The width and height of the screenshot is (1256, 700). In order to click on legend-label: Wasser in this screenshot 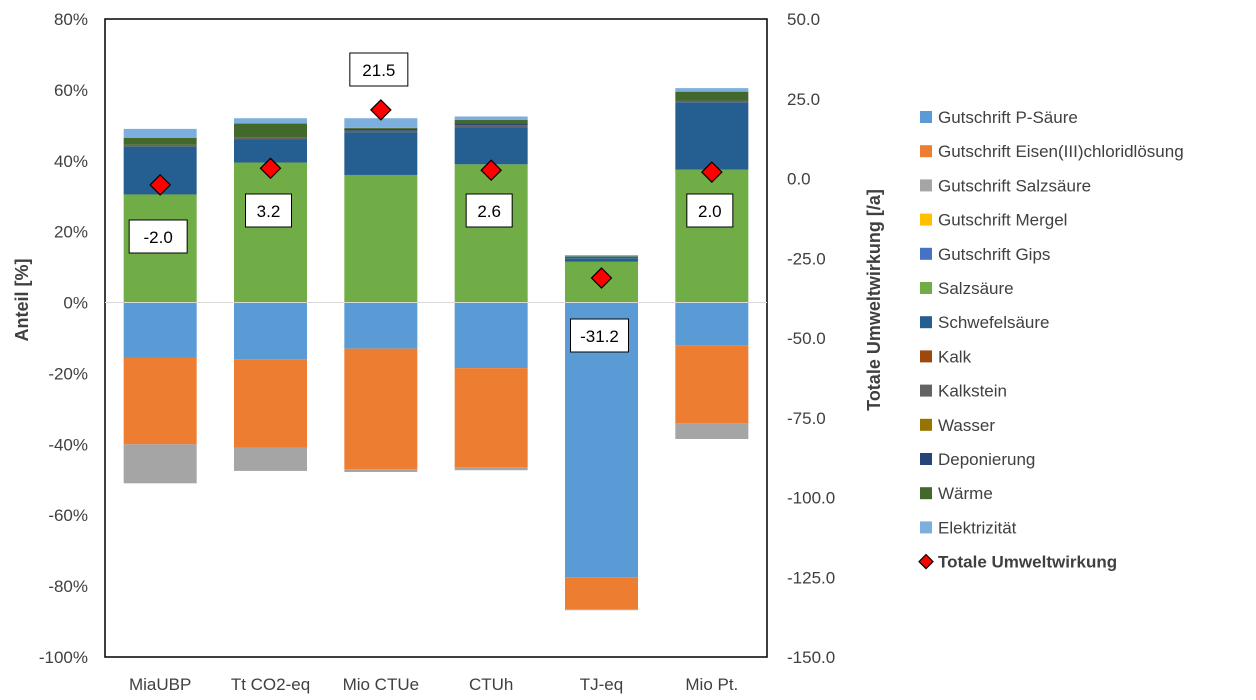, I will do `click(966, 425)`.